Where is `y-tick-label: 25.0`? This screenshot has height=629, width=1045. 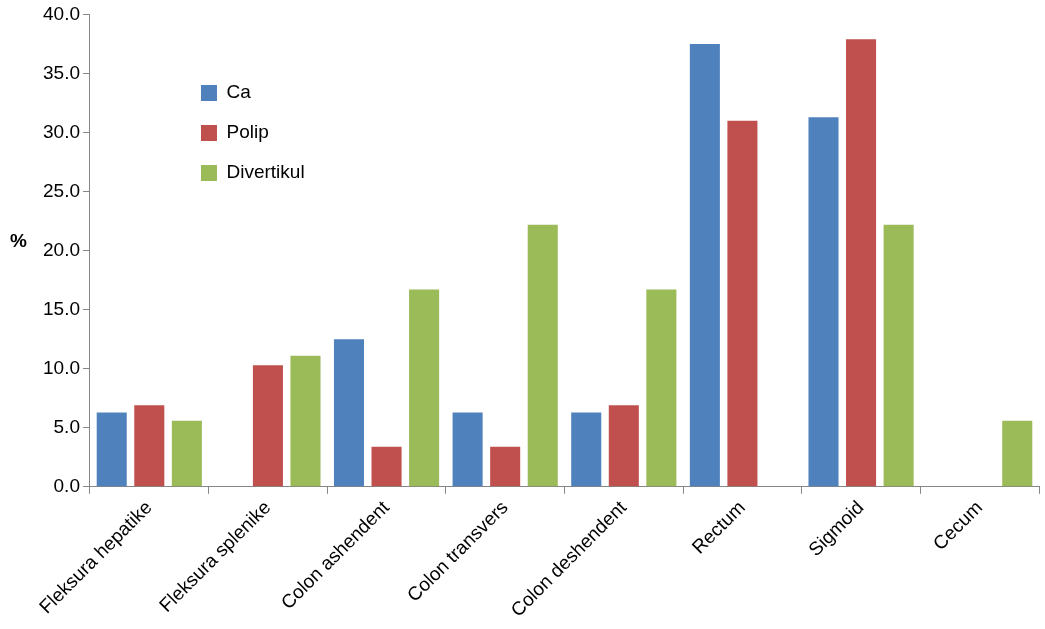 y-tick-label: 25.0 is located at coordinates (61, 190).